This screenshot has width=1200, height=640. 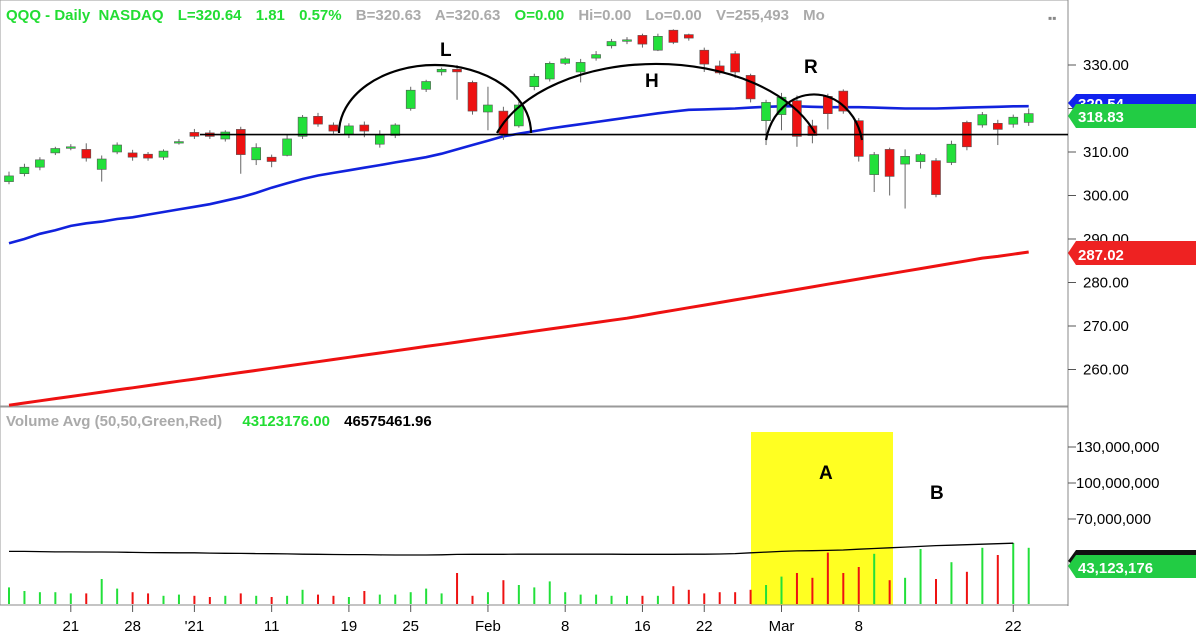 I want to click on badge-sma200-text: 287.02, so click(x=1101, y=255).